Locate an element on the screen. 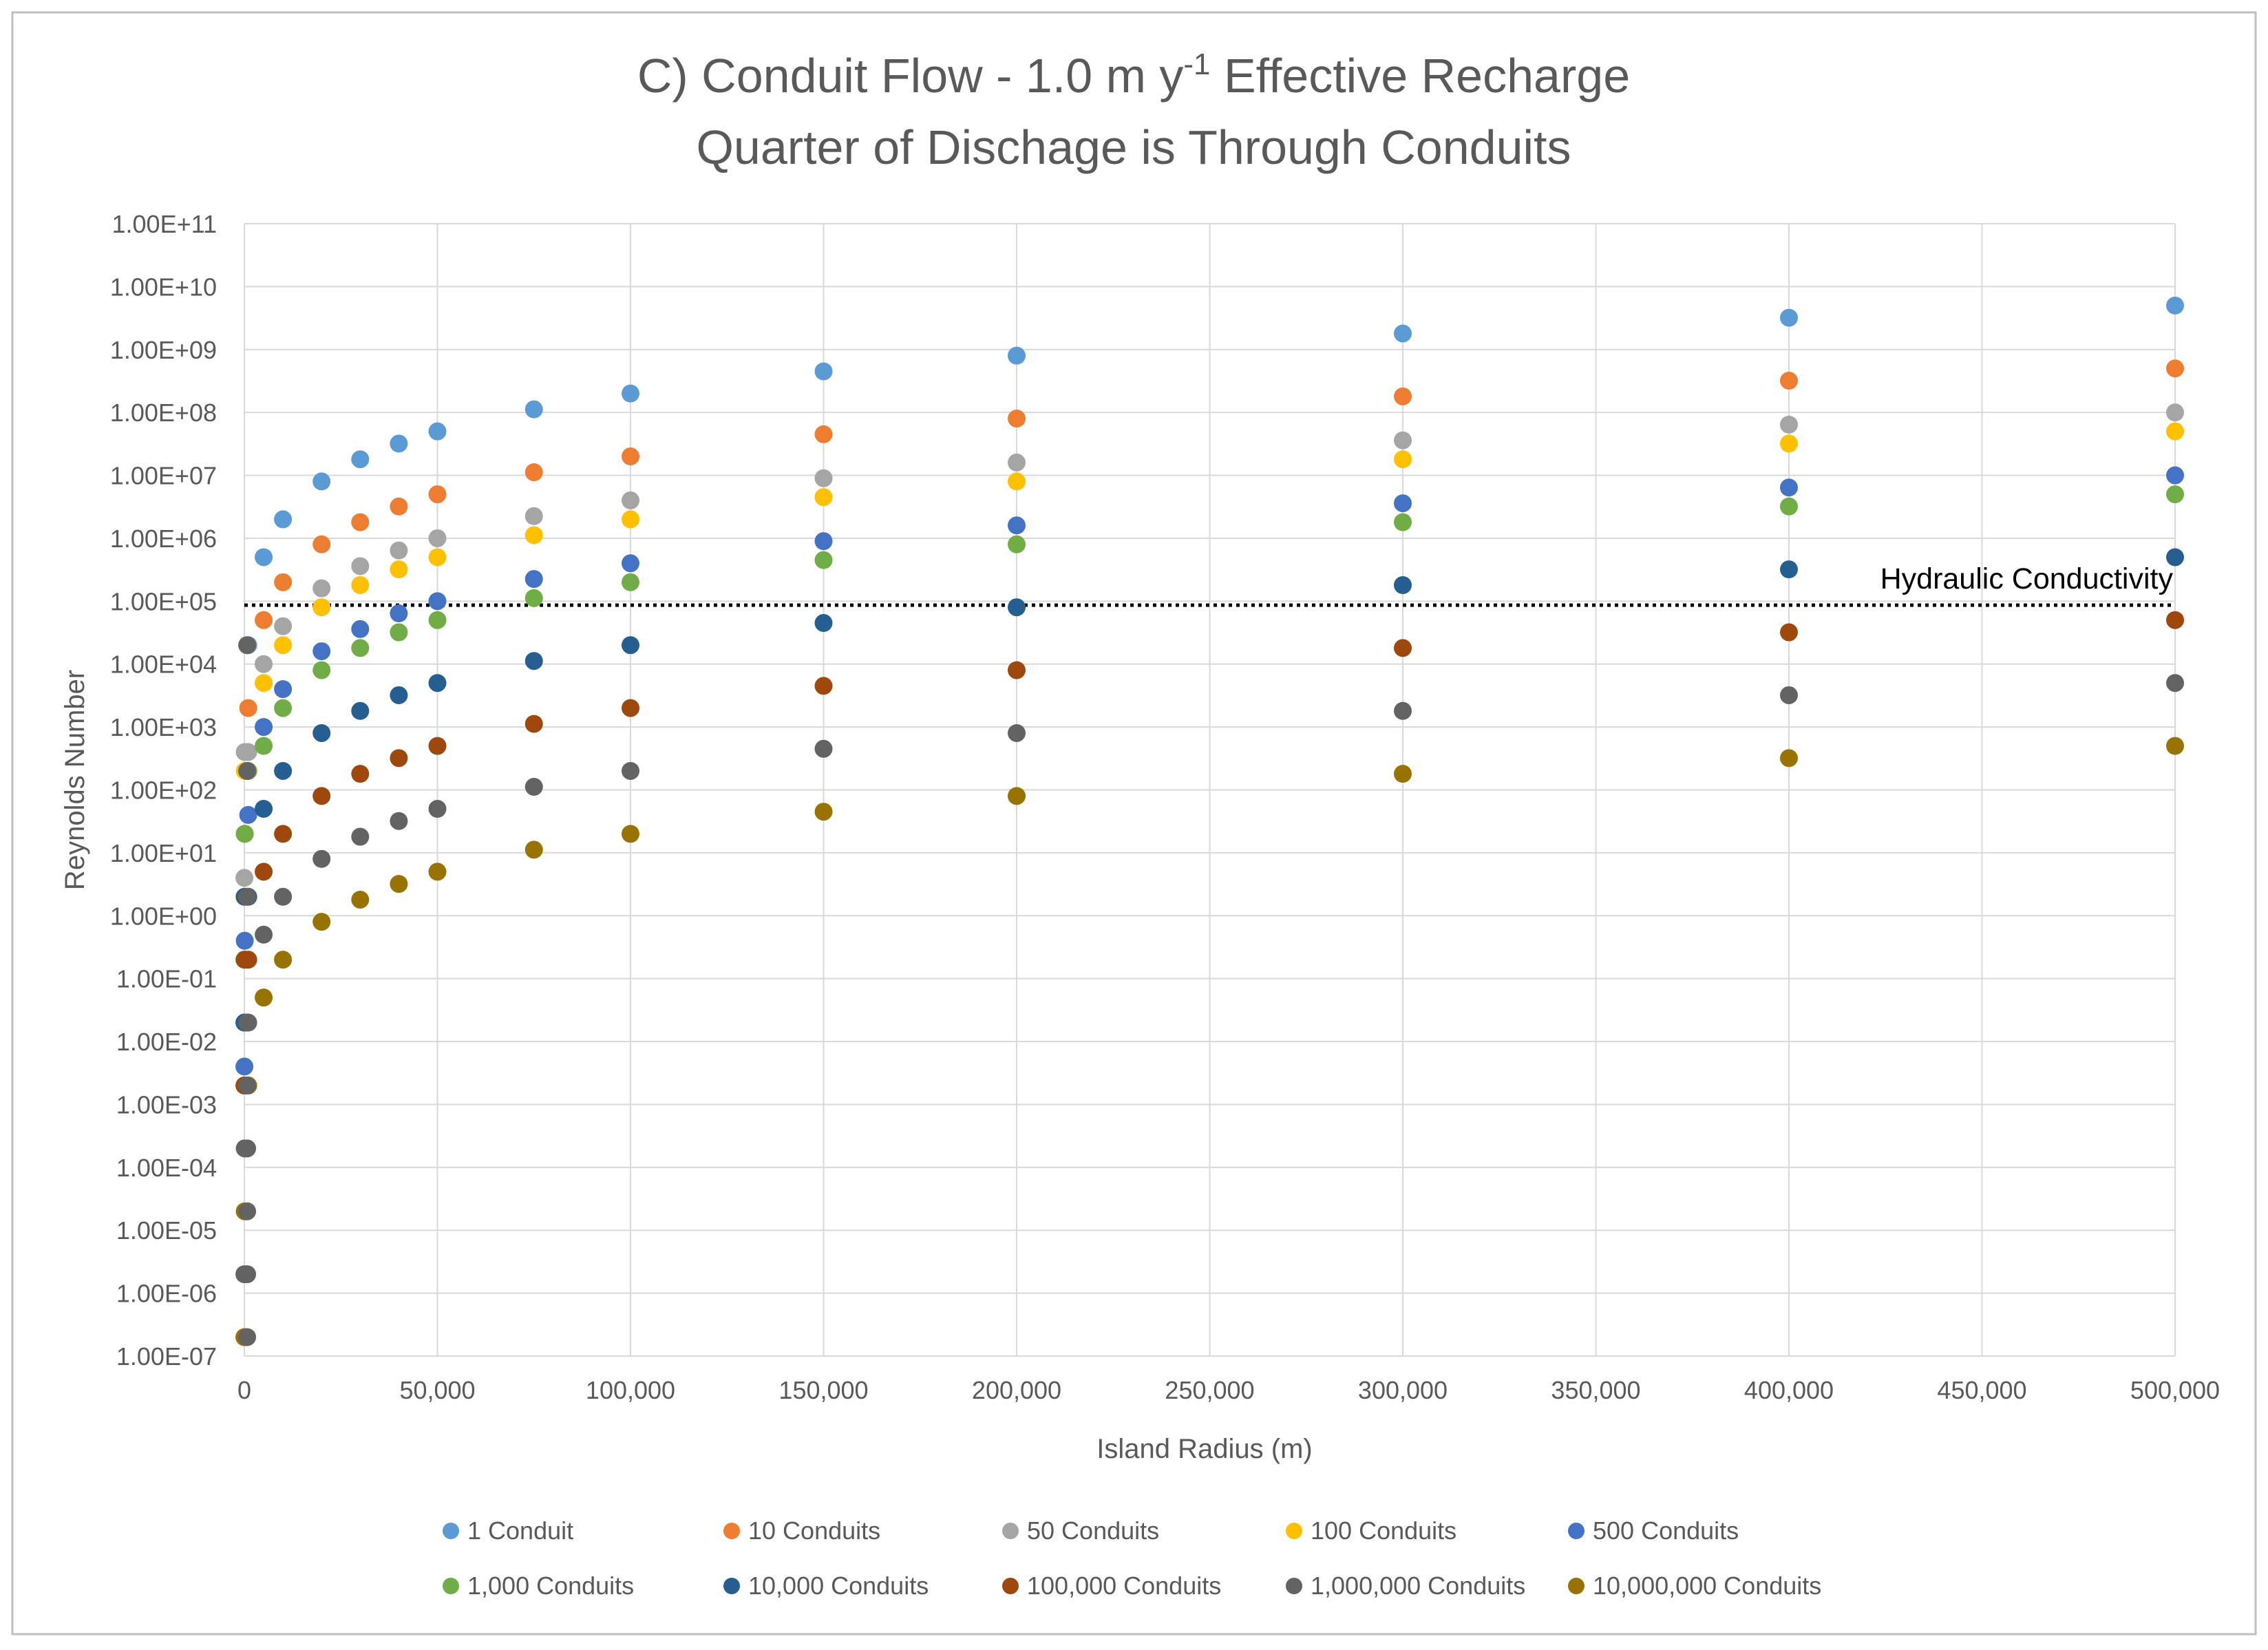 This screenshot has width=2268, height=1650. legend-label: 100,000 Conduits is located at coordinates (1124, 1586).